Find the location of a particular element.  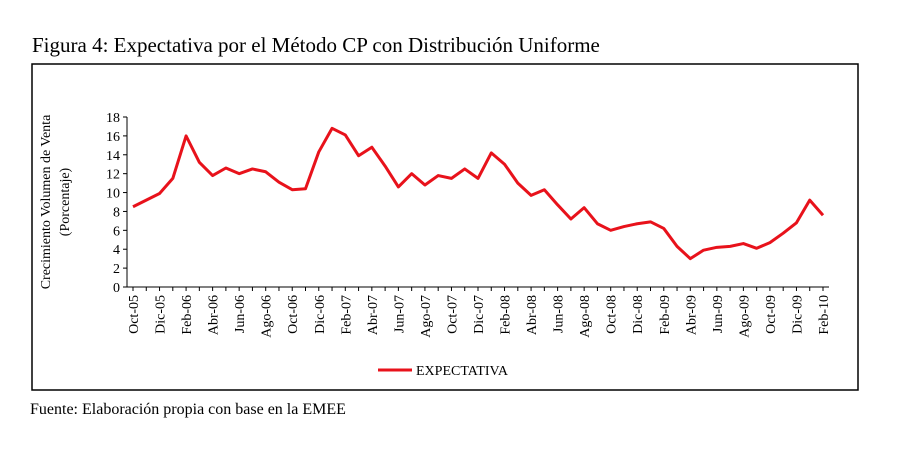

y-tick-label: 14 is located at coordinates (113, 156).